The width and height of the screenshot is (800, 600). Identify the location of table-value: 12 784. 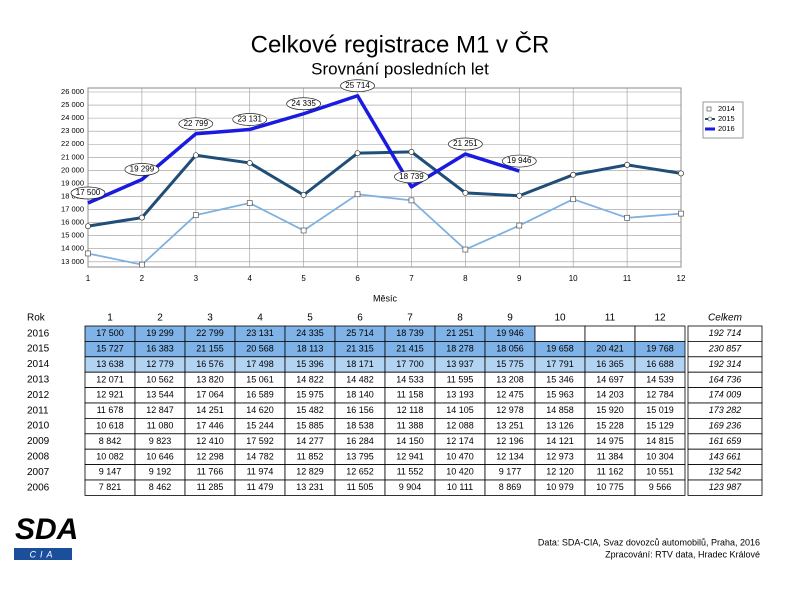
(660, 395).